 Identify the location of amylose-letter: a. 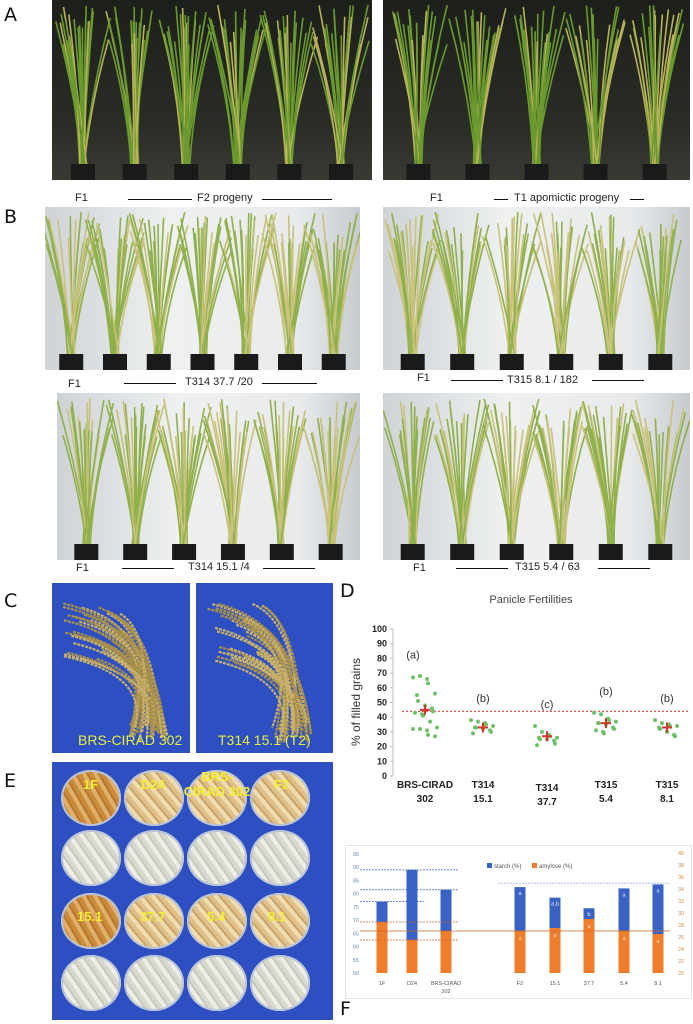
(624, 939).